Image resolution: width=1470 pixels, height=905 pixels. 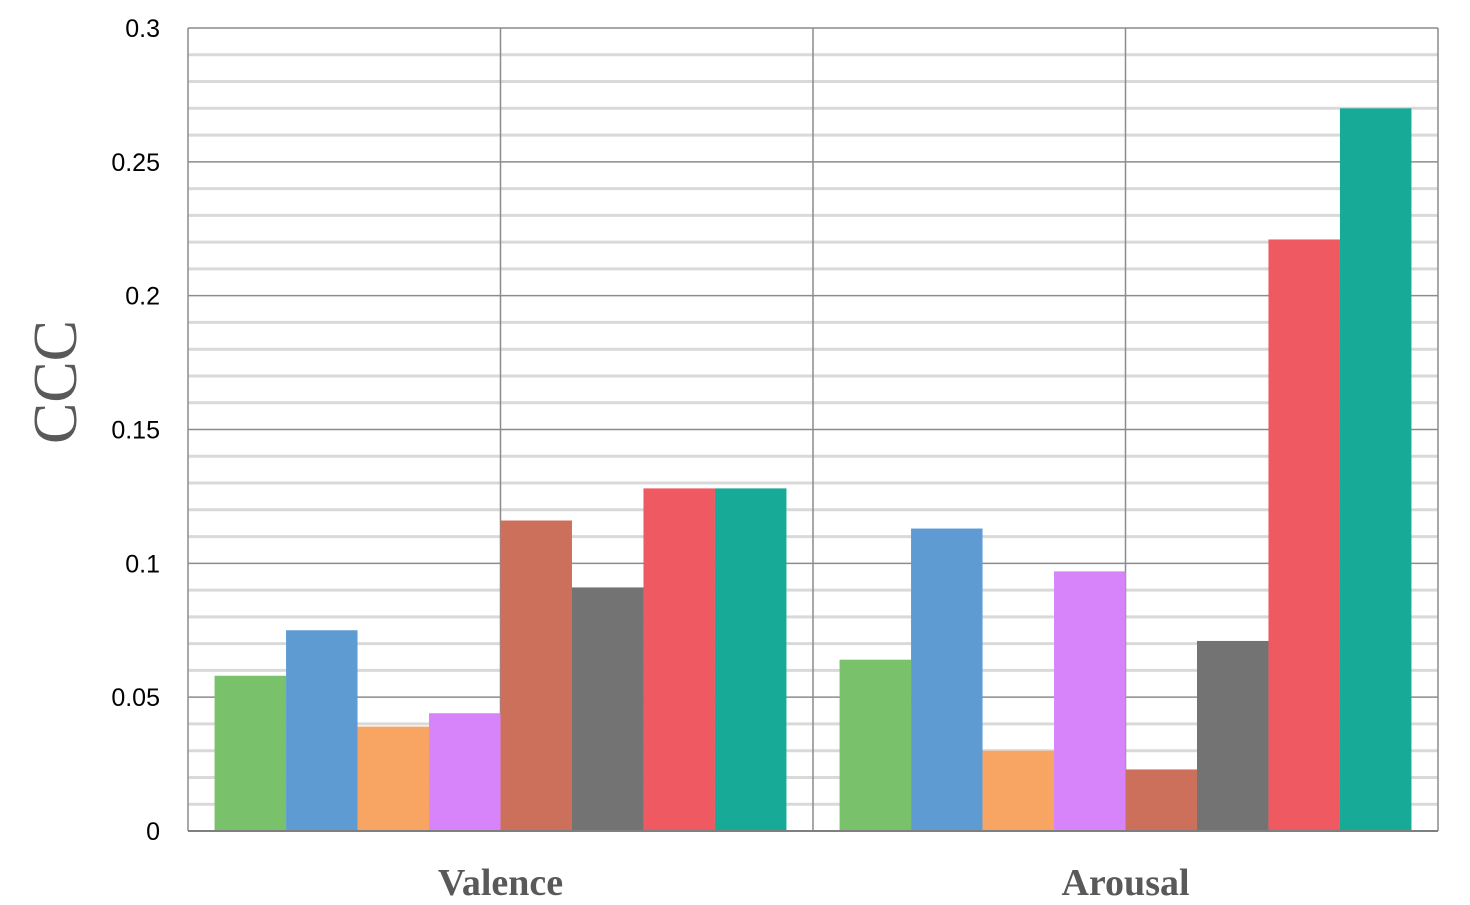 What do you see at coordinates (142, 29) in the screenshot?
I see `y-tick-label: 0.3` at bounding box center [142, 29].